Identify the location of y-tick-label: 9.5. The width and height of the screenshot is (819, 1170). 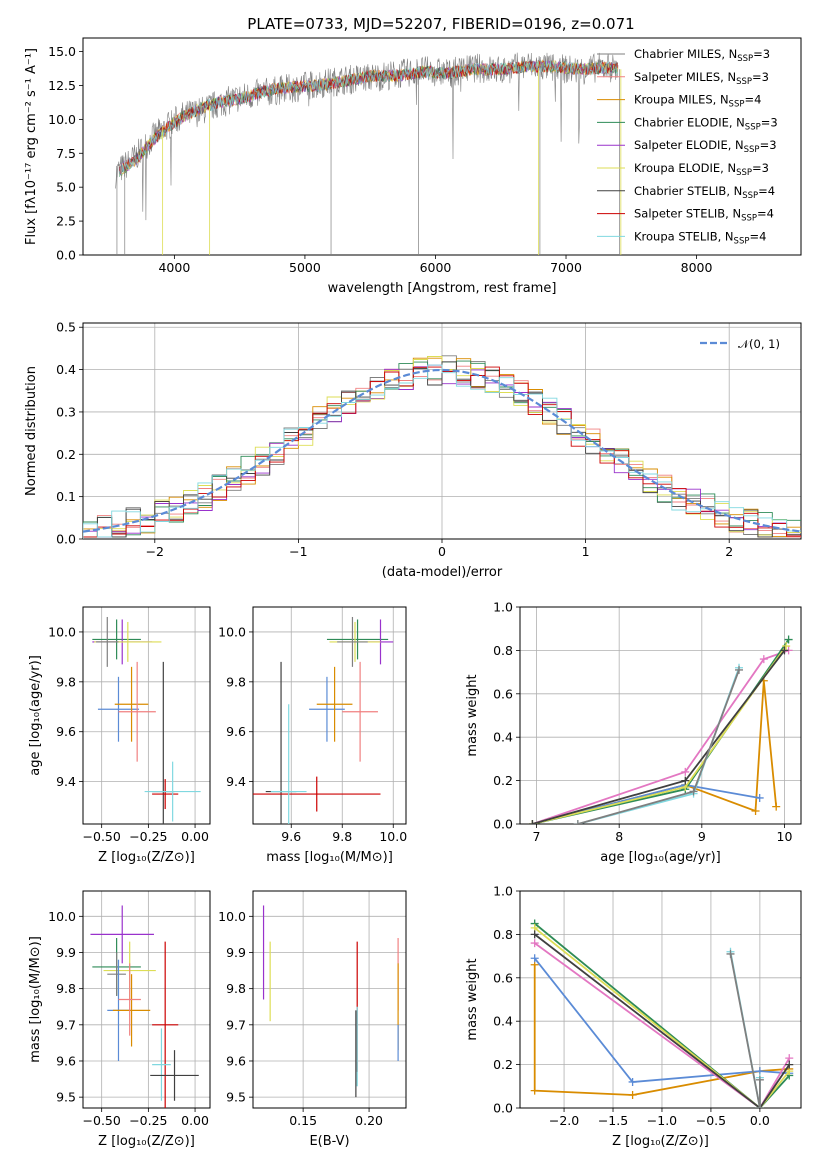
(66, 1097).